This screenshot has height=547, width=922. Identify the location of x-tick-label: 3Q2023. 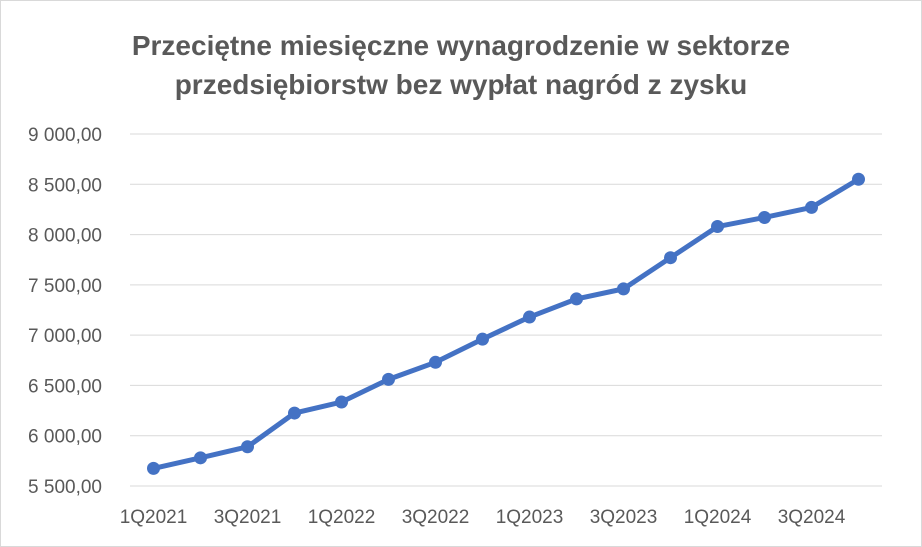
(624, 517).